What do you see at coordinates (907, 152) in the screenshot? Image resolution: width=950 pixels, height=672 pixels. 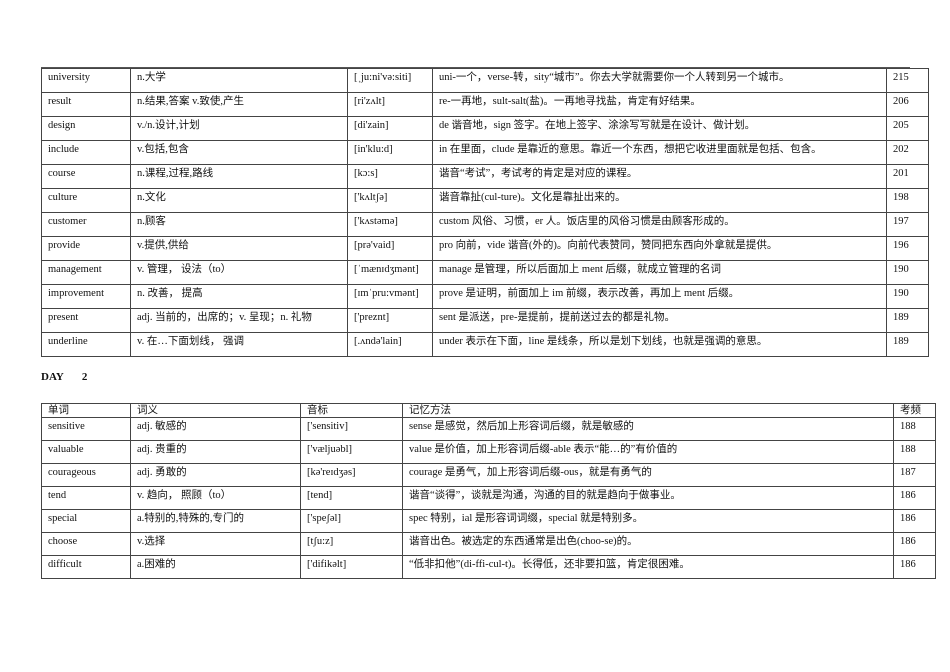 I see `cell-freq: 202` at bounding box center [907, 152].